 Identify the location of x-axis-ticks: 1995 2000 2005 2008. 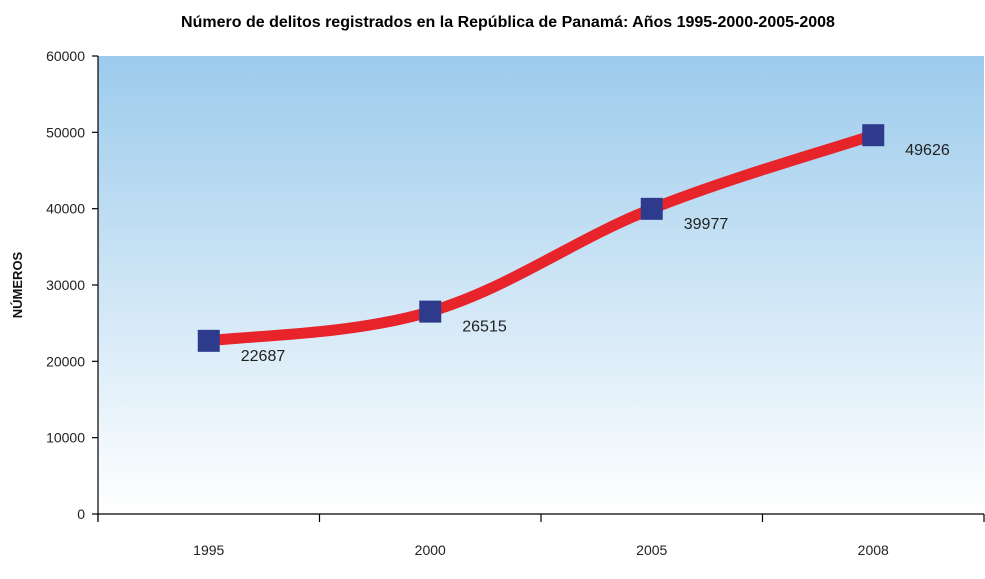
(541, 536).